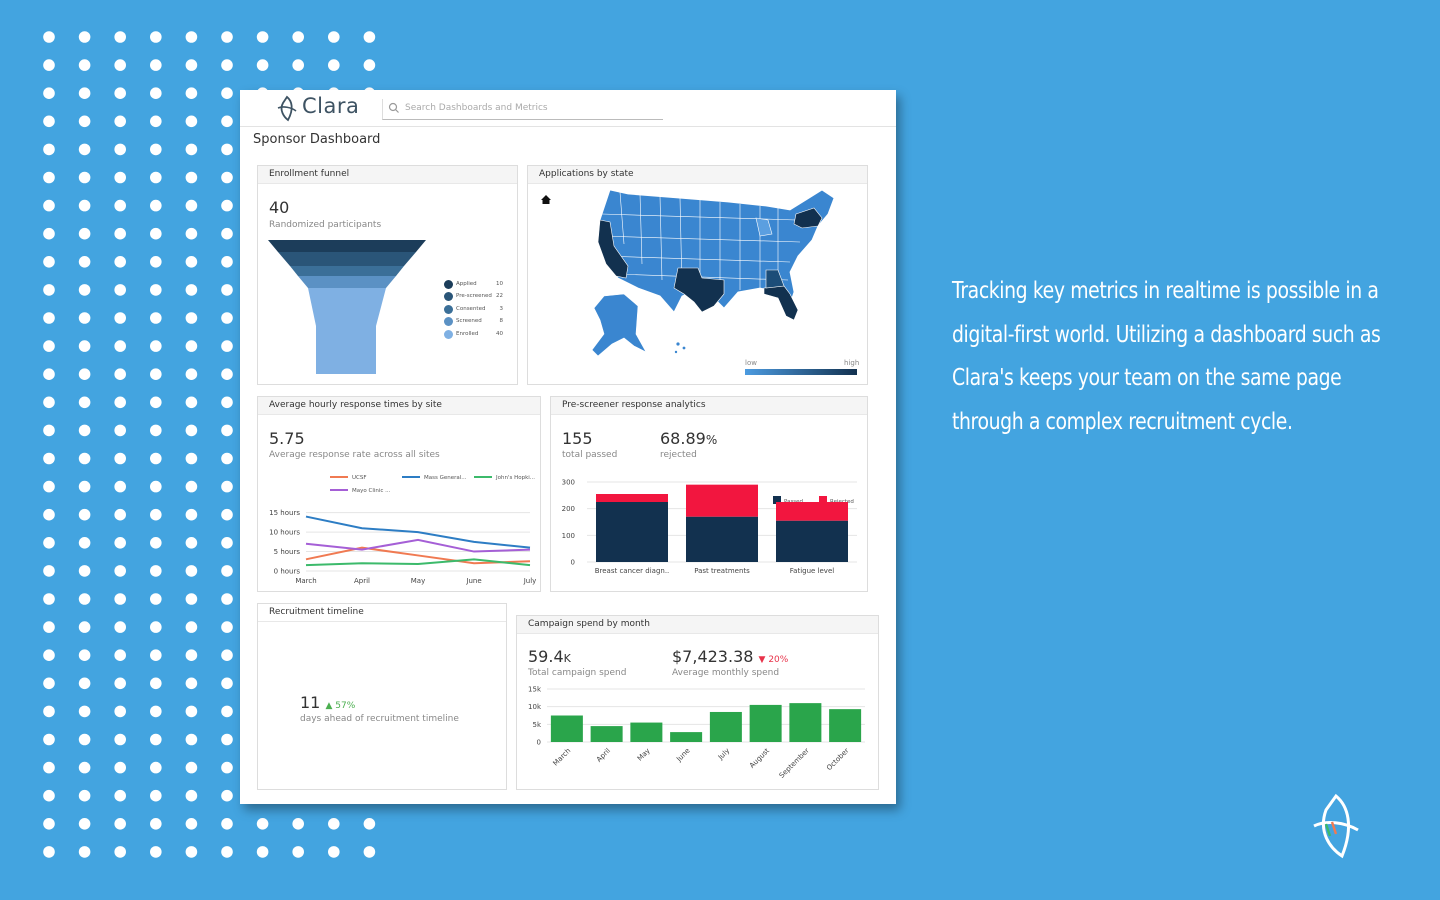 This screenshot has width=1440, height=900. I want to click on randomized-count: 40, so click(279, 207).